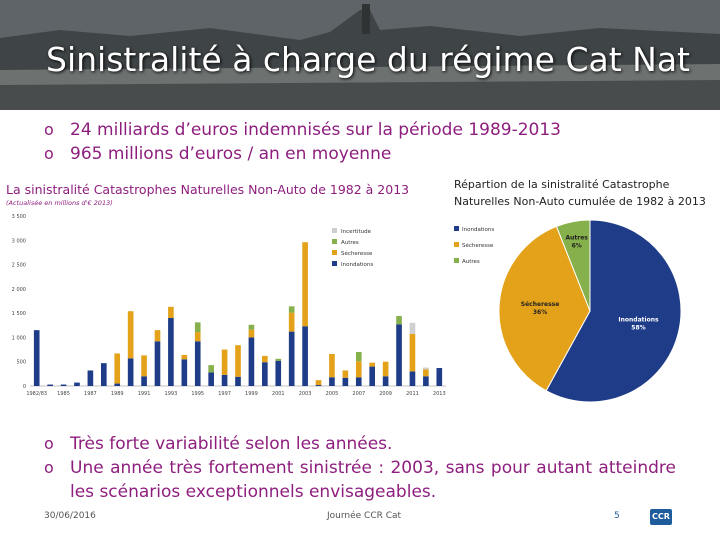  Describe the element at coordinates (478, 230) in the screenshot. I see `pie-legend-label: Inondations` at that location.